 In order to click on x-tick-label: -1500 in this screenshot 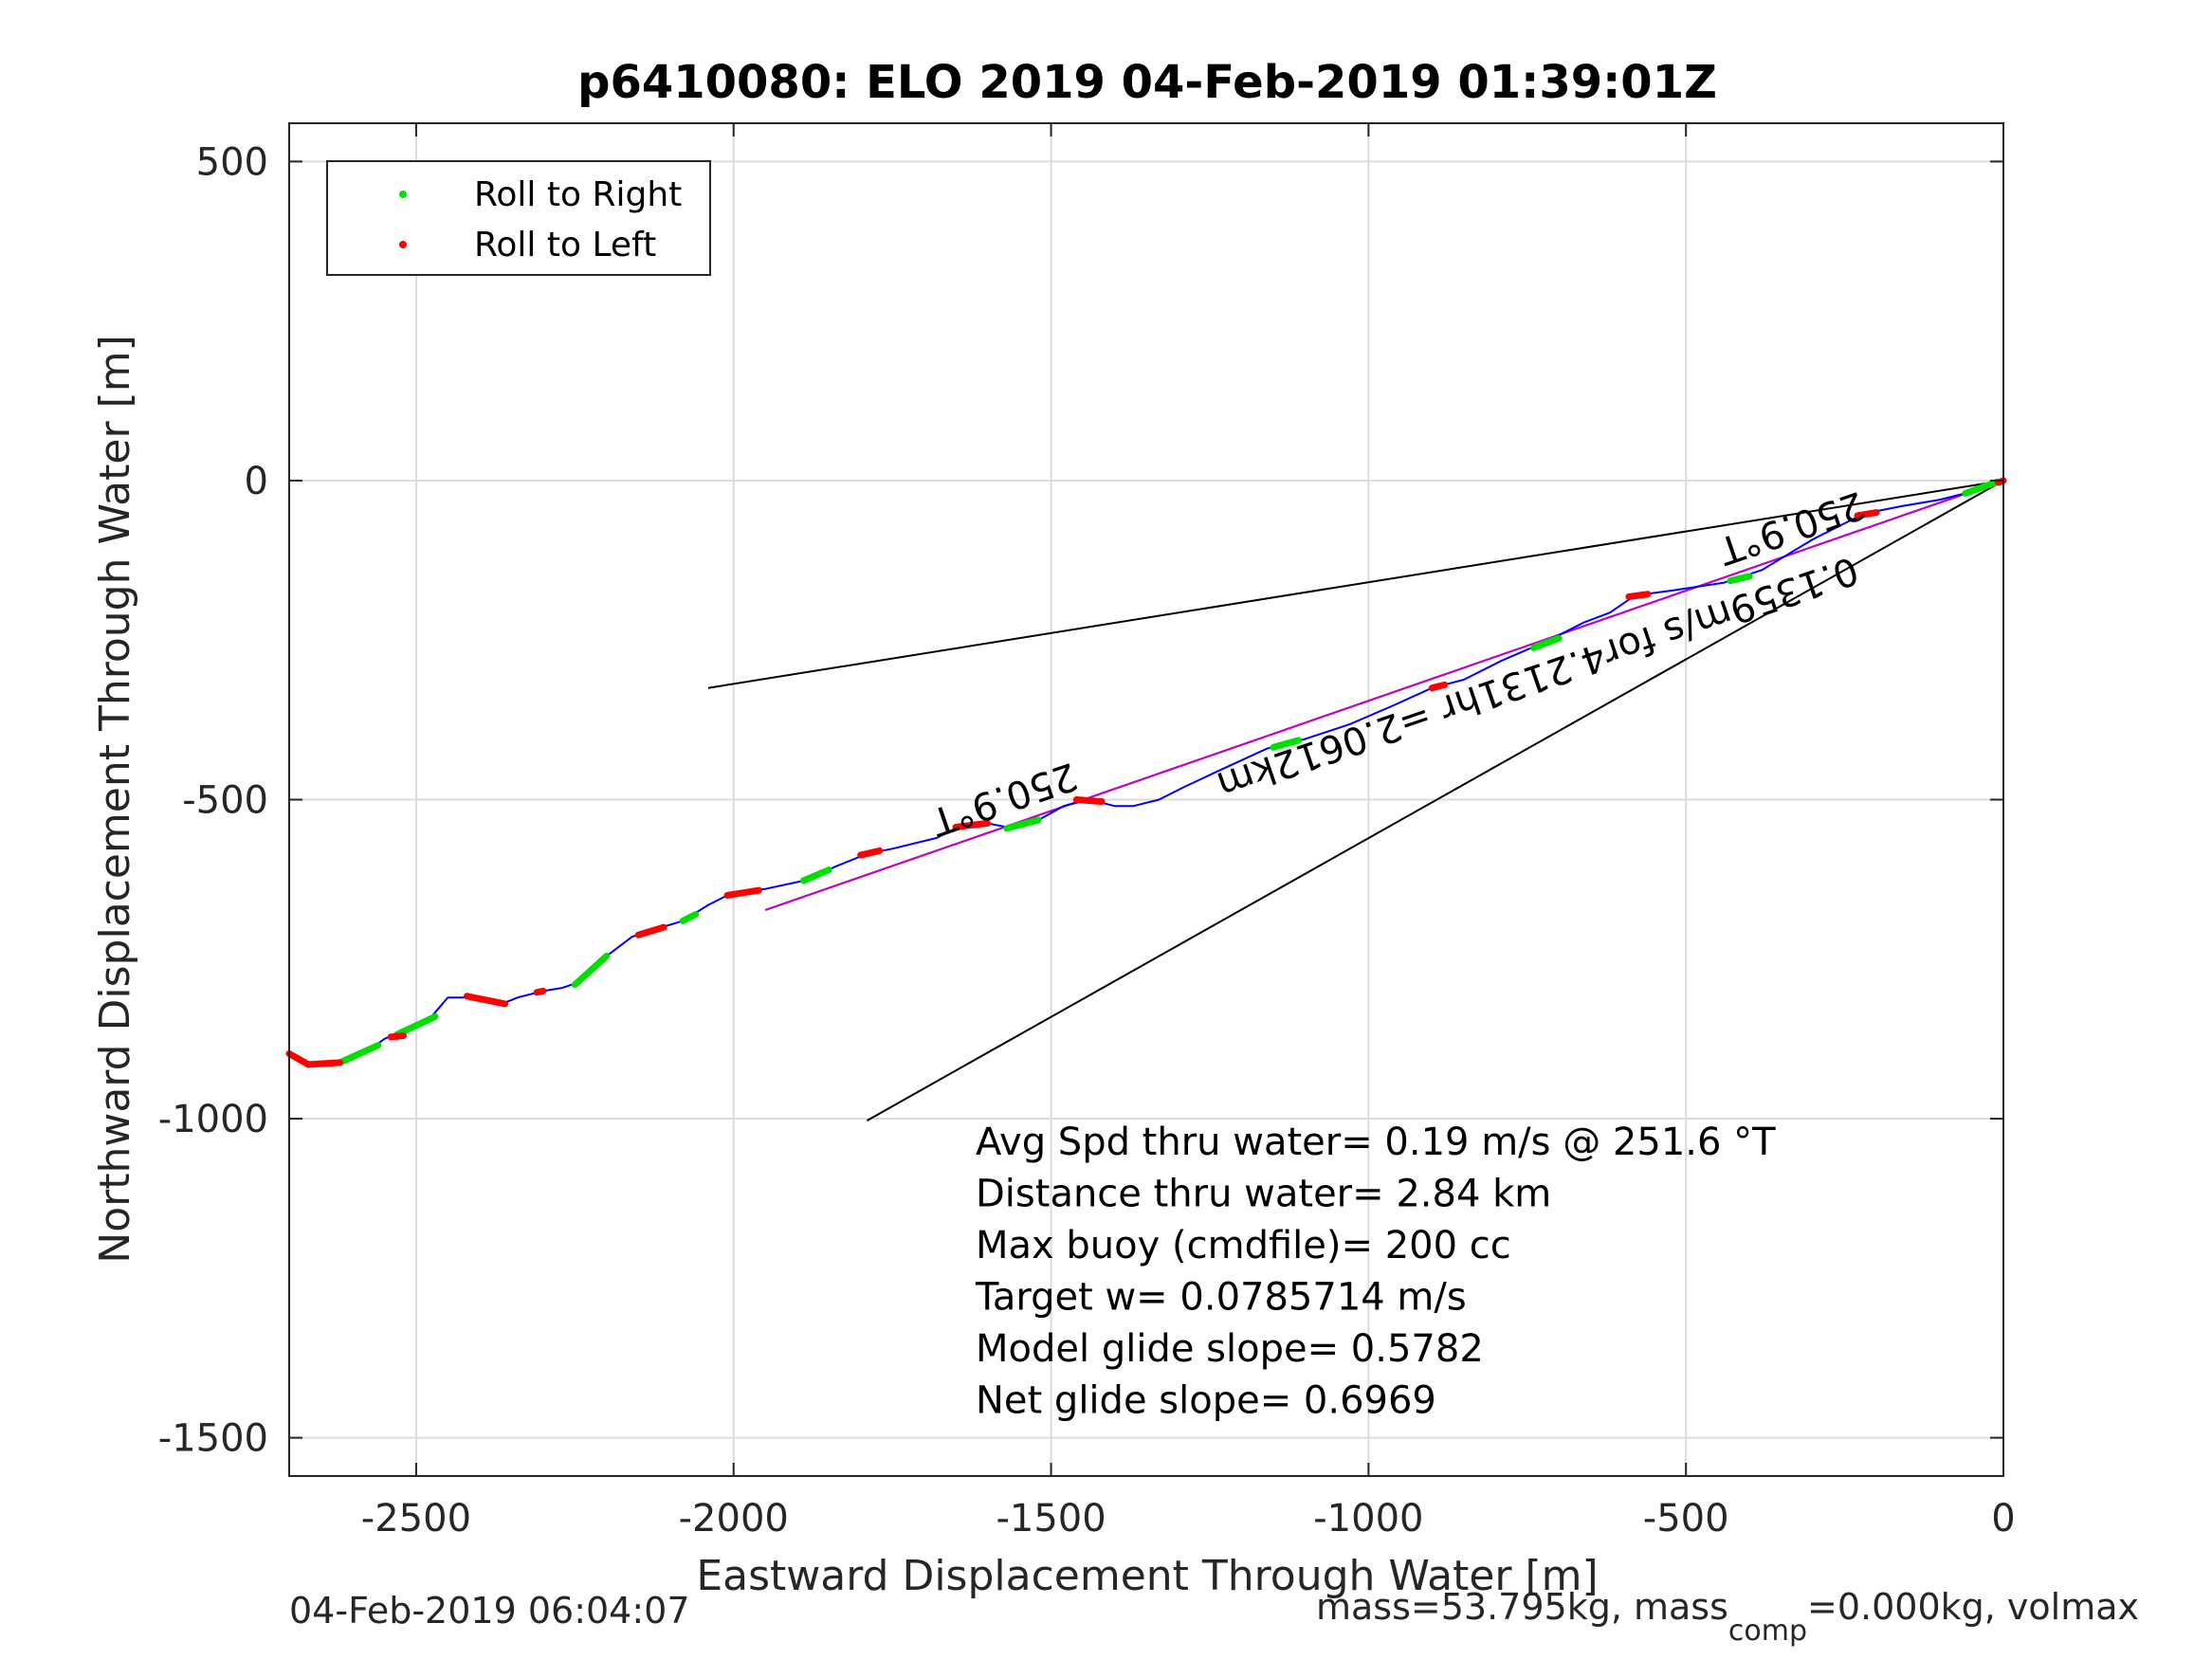, I will do `click(1051, 1518)`.